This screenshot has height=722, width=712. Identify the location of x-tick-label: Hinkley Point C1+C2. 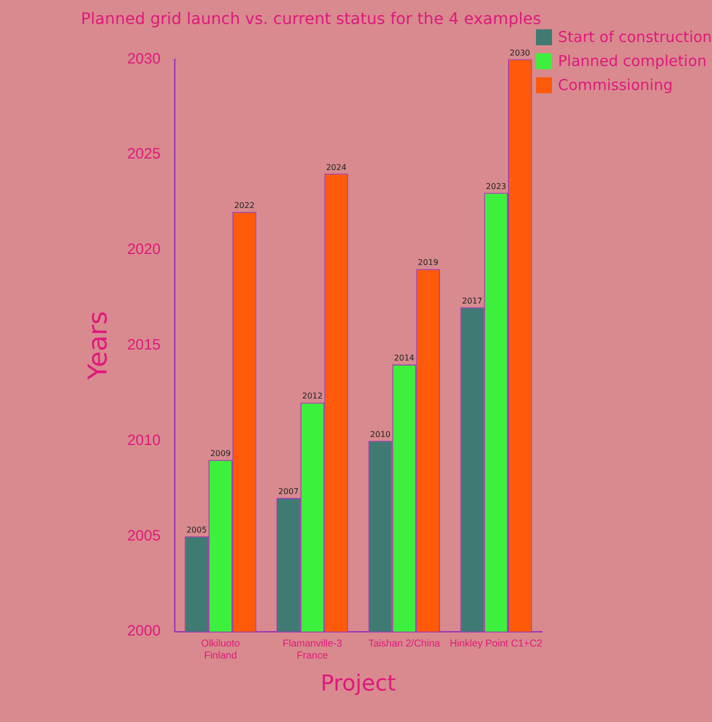
(496, 644).